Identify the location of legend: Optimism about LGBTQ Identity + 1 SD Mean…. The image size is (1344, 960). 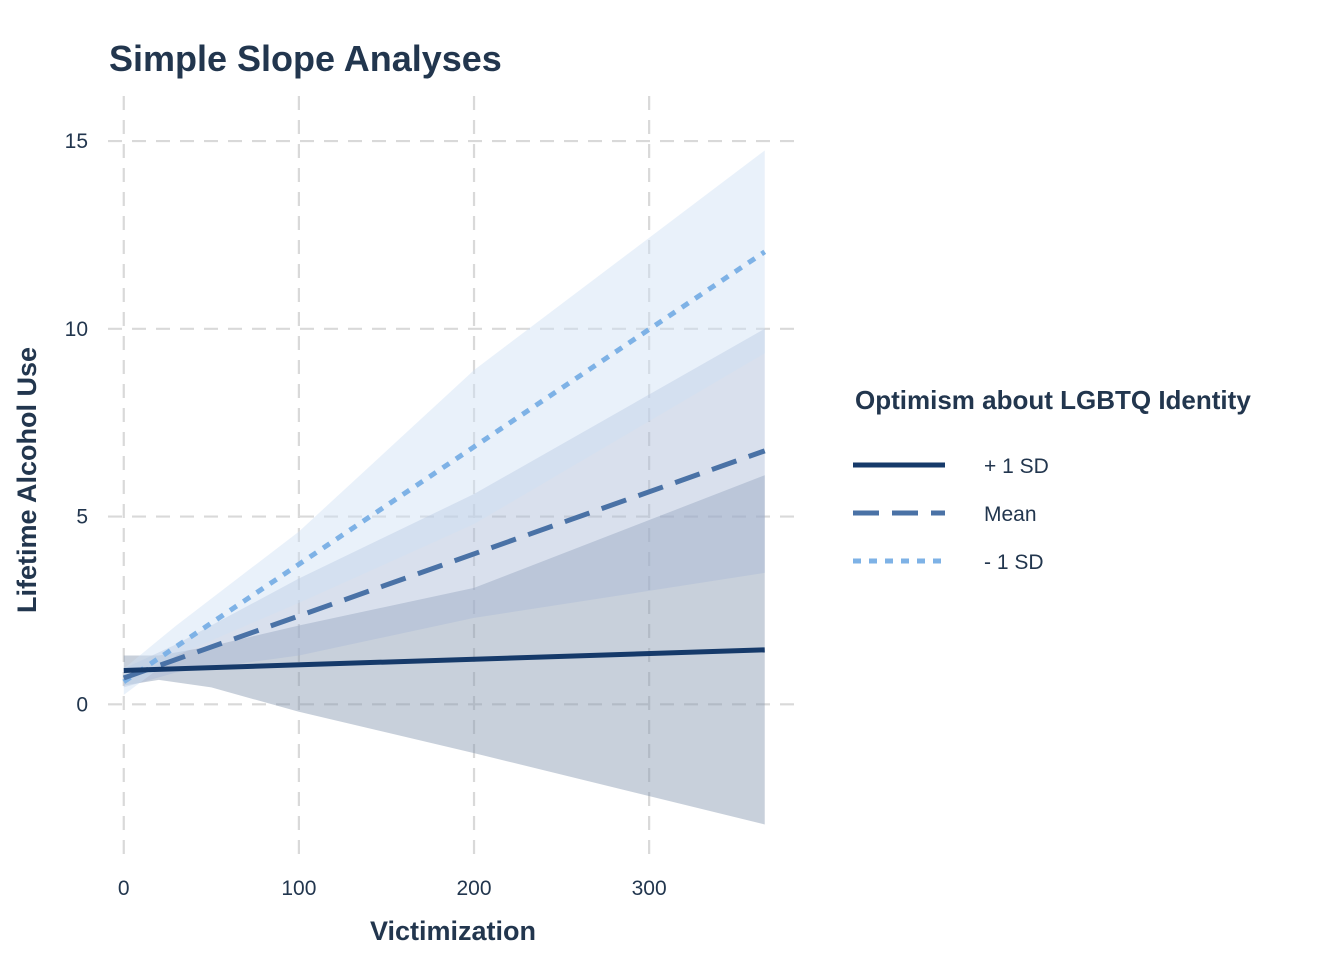
(1052, 479).